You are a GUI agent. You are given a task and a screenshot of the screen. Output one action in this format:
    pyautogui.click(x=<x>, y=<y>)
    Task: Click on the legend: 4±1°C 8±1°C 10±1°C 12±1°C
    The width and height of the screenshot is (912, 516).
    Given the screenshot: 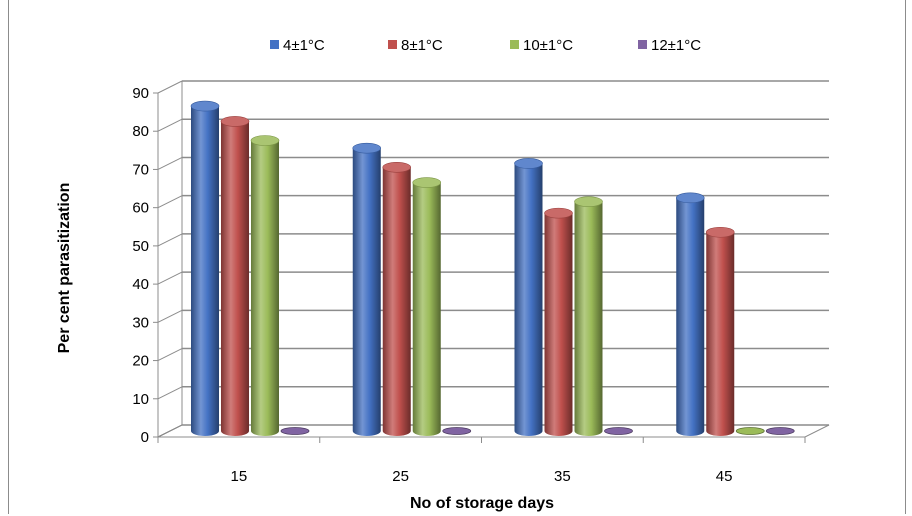 What is the action you would take?
    pyautogui.click(x=485, y=45)
    